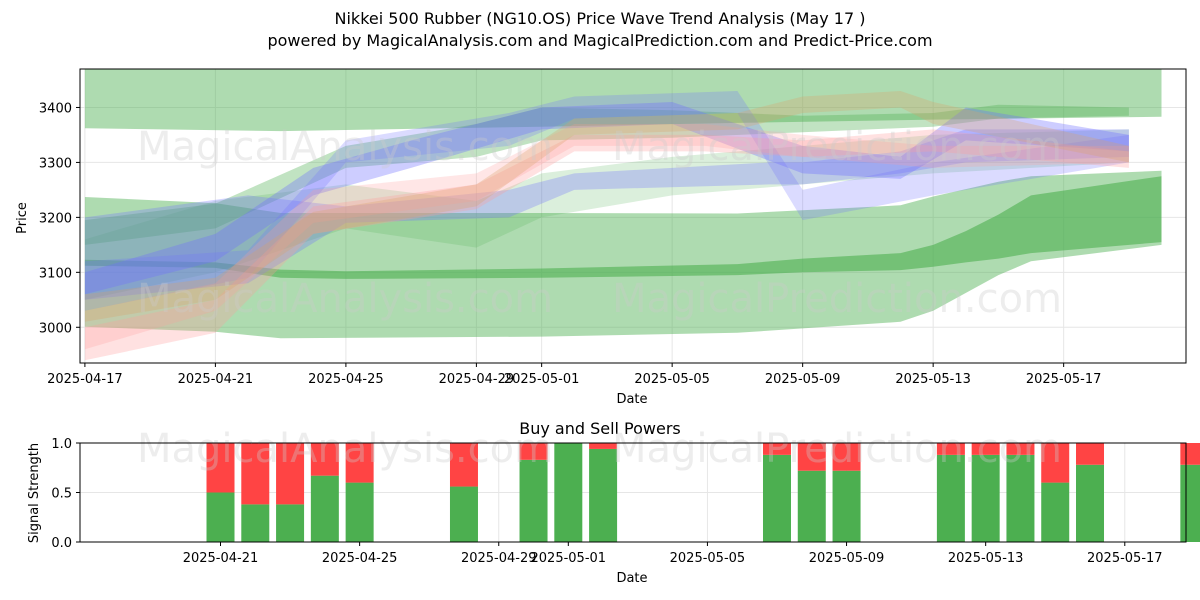 This screenshot has width=1200, height=600. What do you see at coordinates (61, 444) in the screenshot?
I see `y-tick-label: 1.0` at bounding box center [61, 444].